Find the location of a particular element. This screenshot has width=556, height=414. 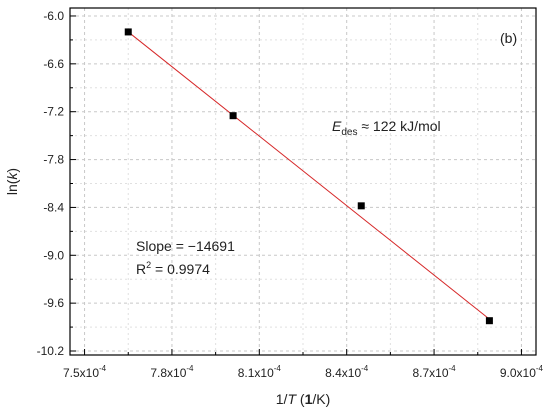

r2-annotation: R2 = 0.9974 is located at coordinates (173, 268).